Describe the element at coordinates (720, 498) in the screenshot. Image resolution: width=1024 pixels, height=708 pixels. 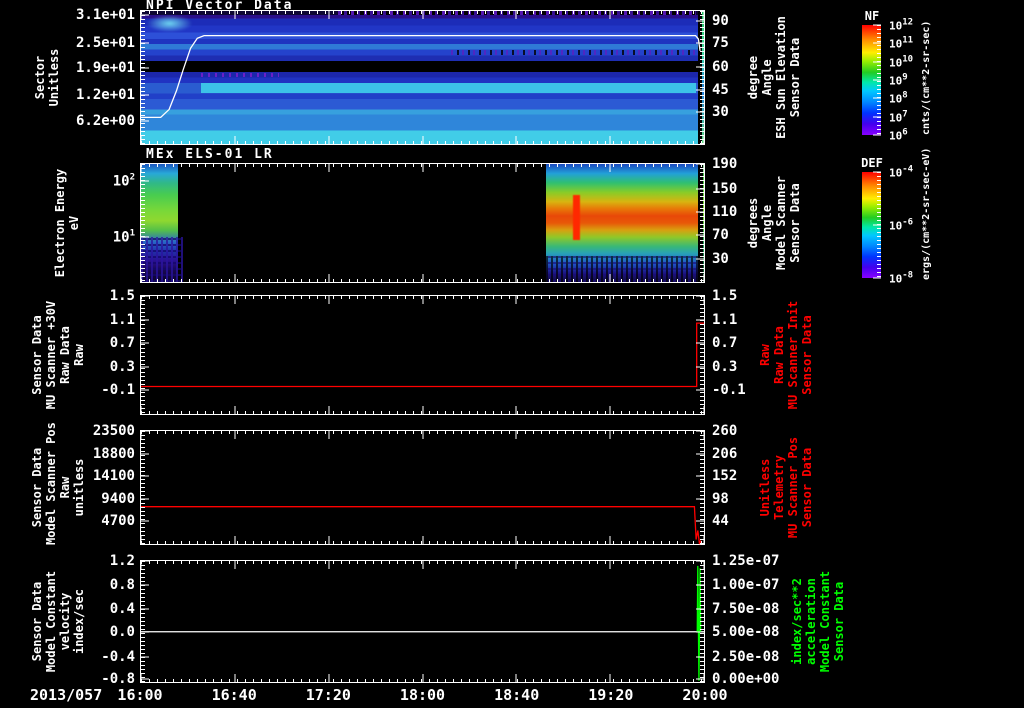
I see `tick-label: 98` at that location.